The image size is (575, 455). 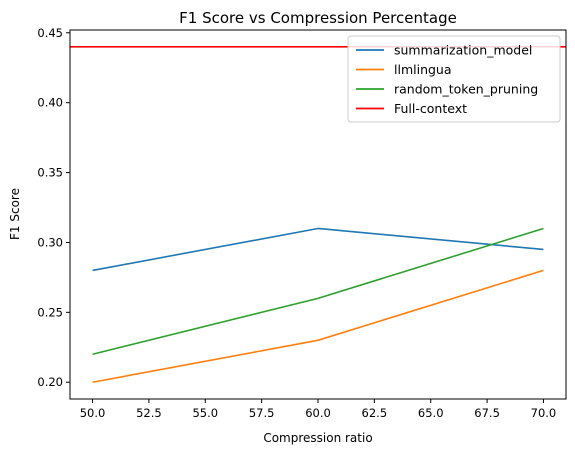 I want to click on x-tick-label: 57.5, so click(x=262, y=413).